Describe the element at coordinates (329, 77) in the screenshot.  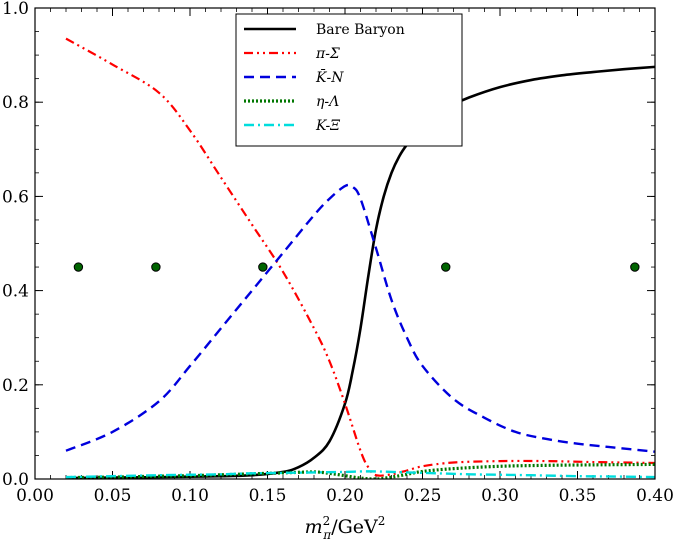
I see `legend-label: K̄-N` at that location.